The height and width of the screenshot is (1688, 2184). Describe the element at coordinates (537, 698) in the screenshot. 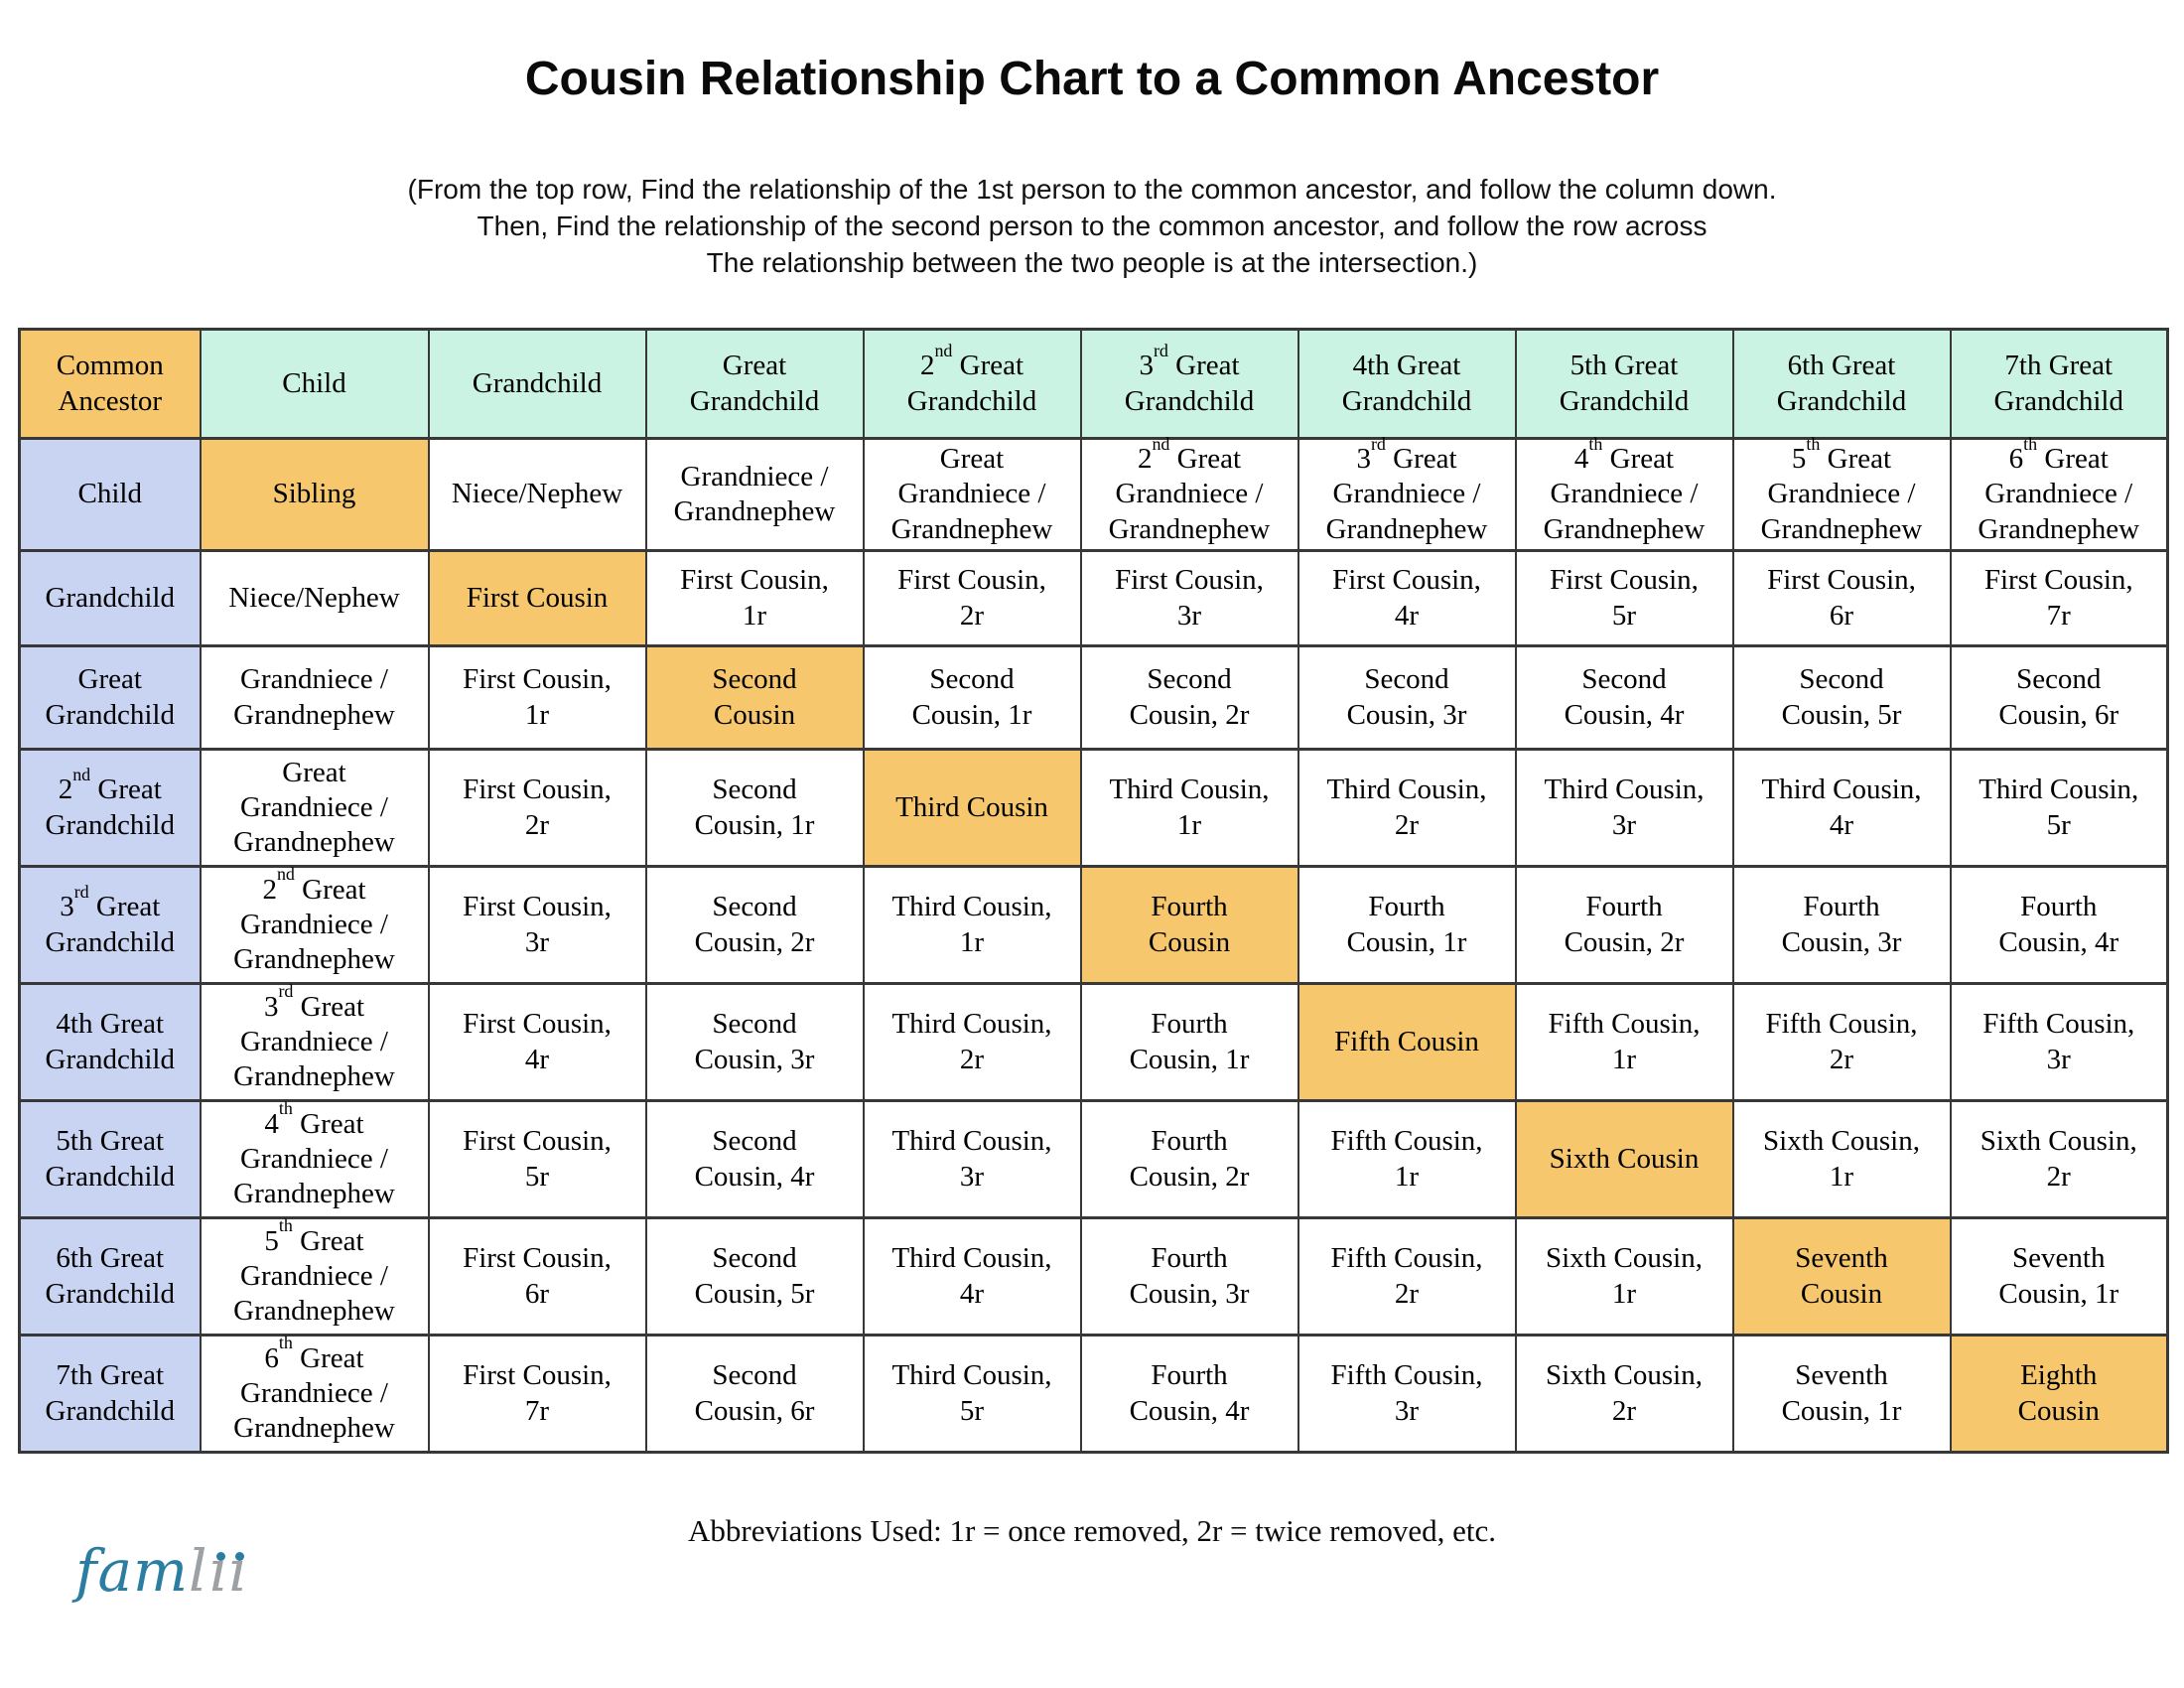

I see `relationship-cell-r3-c2: First Cousin, 1r` at that location.